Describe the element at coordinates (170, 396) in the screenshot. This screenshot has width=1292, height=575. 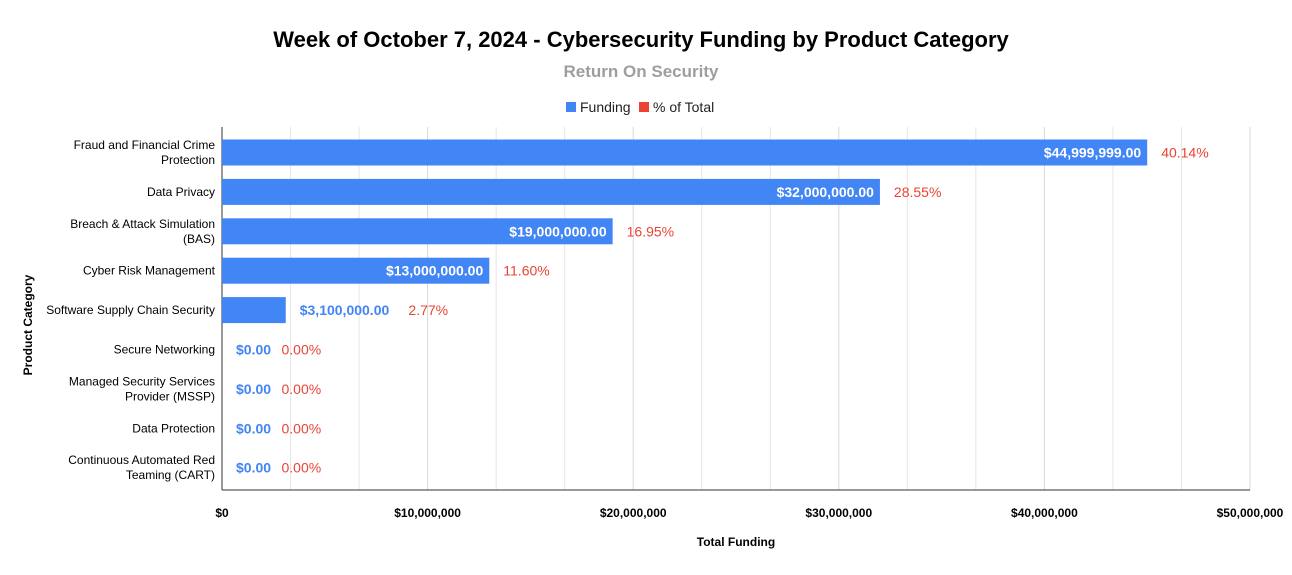
I see `category-label: Provider (MSSP)` at that location.